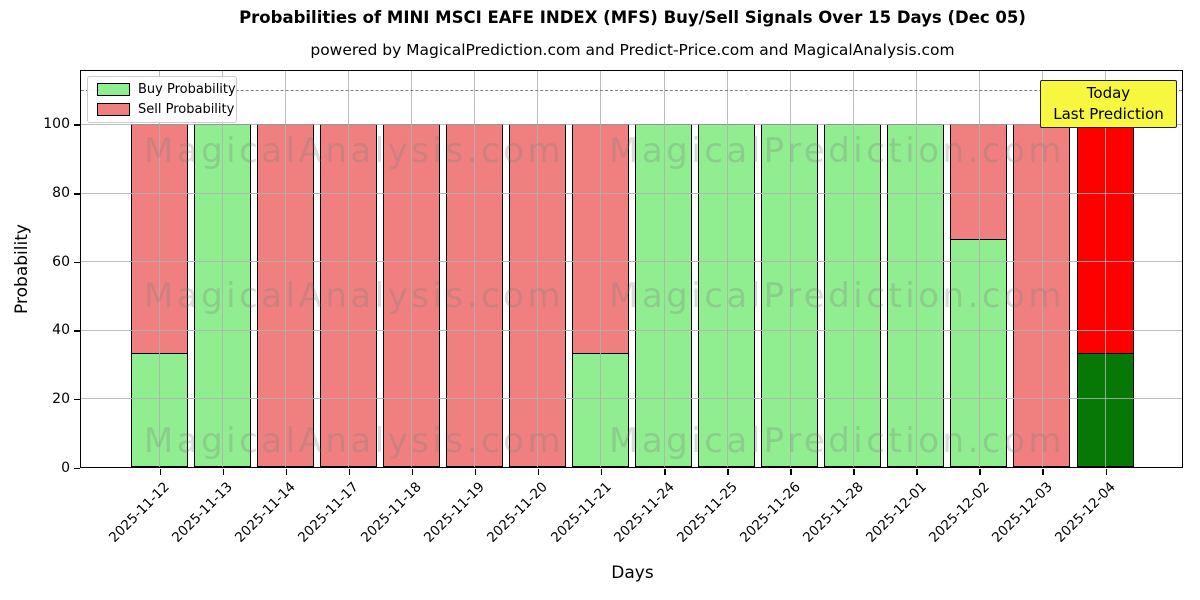 The height and width of the screenshot is (600, 1200). I want to click on x-tick-label: 2025-11-17, so click(329, 512).